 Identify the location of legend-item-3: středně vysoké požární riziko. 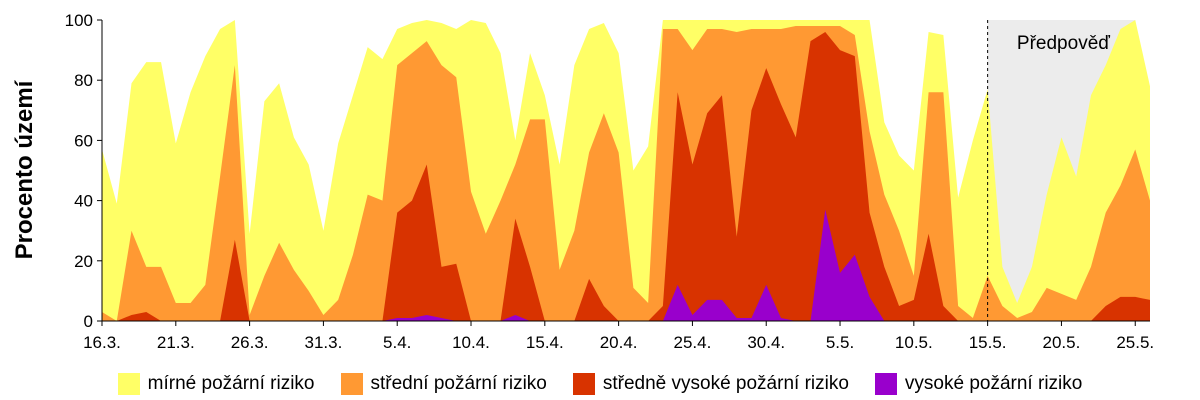
(710, 384).